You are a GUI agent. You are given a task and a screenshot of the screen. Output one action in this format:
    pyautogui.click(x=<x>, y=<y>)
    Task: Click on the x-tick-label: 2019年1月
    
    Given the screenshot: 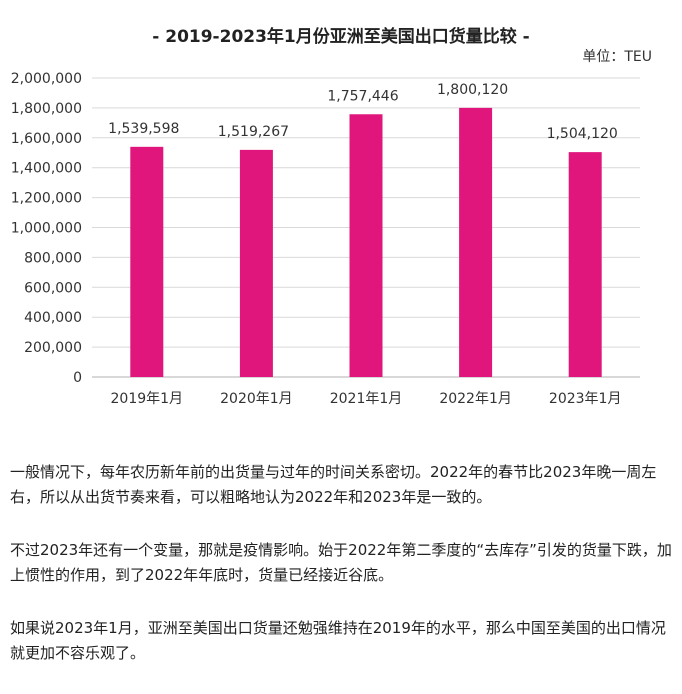 What is the action you would take?
    pyautogui.click(x=147, y=399)
    